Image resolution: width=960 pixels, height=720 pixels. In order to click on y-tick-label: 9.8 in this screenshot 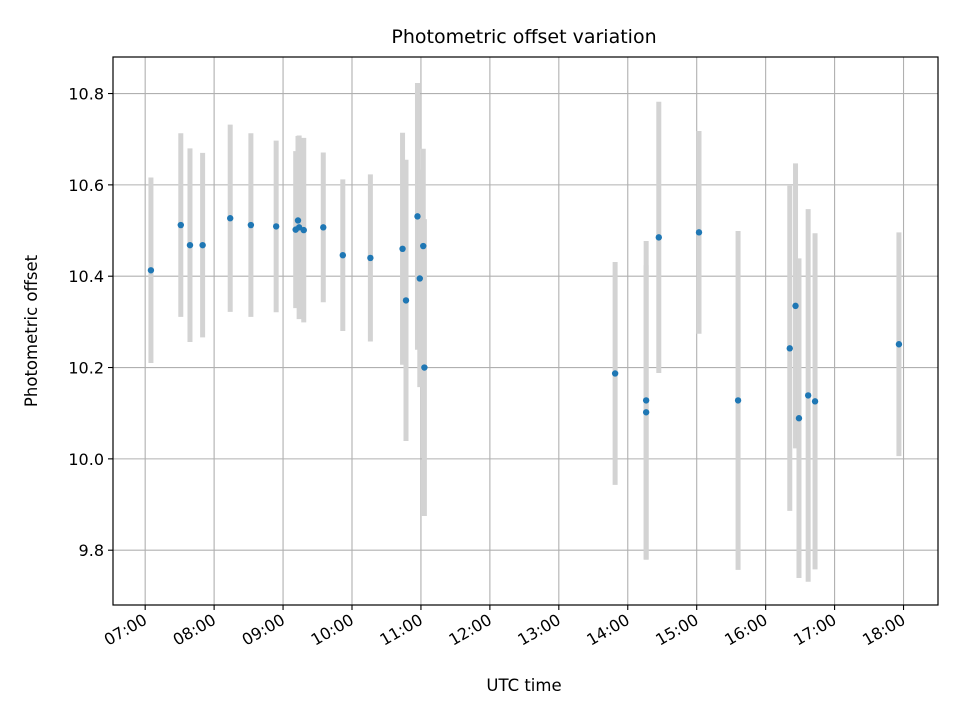, I will do `click(91, 550)`.